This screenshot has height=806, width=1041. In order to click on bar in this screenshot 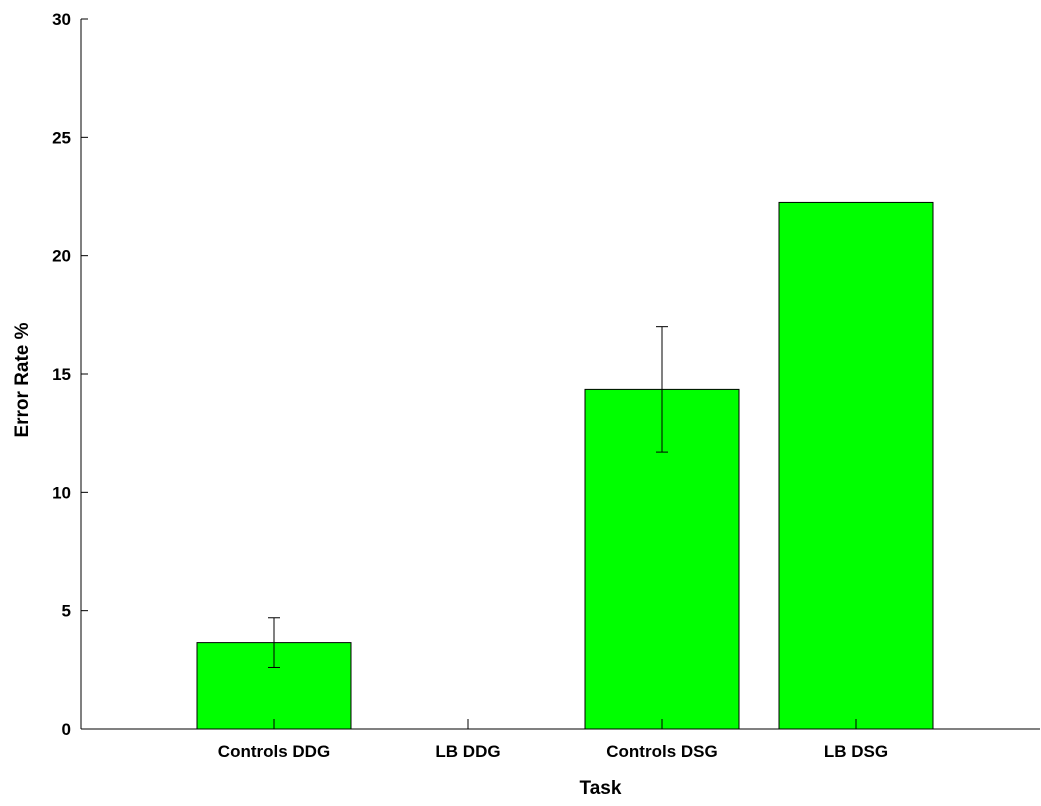, I will do `click(856, 465)`.